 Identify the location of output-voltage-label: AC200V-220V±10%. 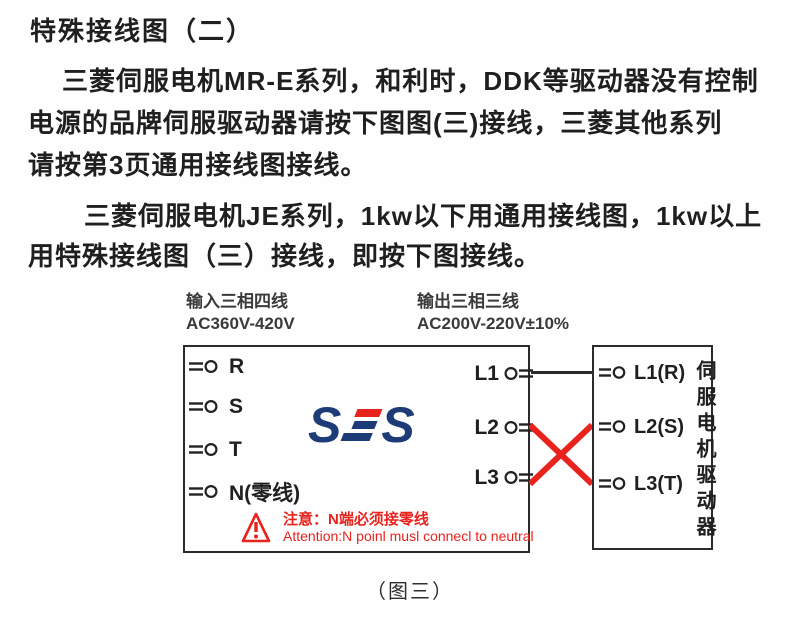
(493, 323).